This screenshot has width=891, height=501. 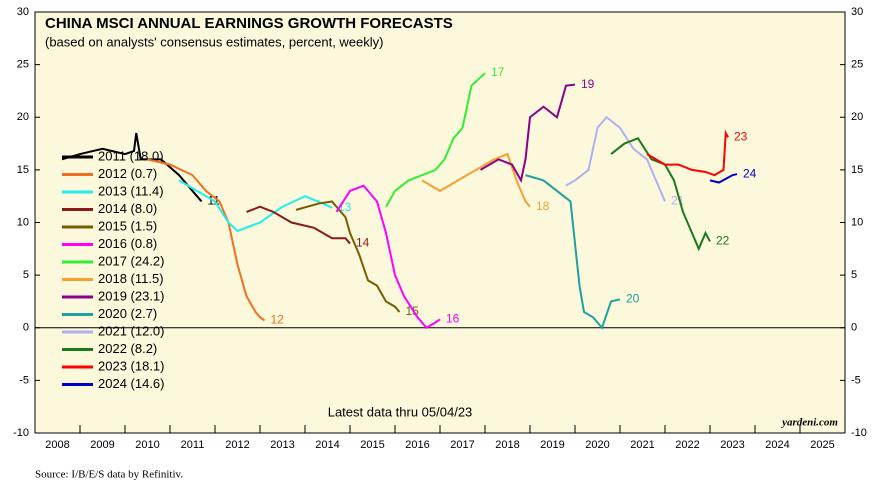 What do you see at coordinates (822, 445) in the screenshot?
I see `x-tick-label: 2025` at bounding box center [822, 445].